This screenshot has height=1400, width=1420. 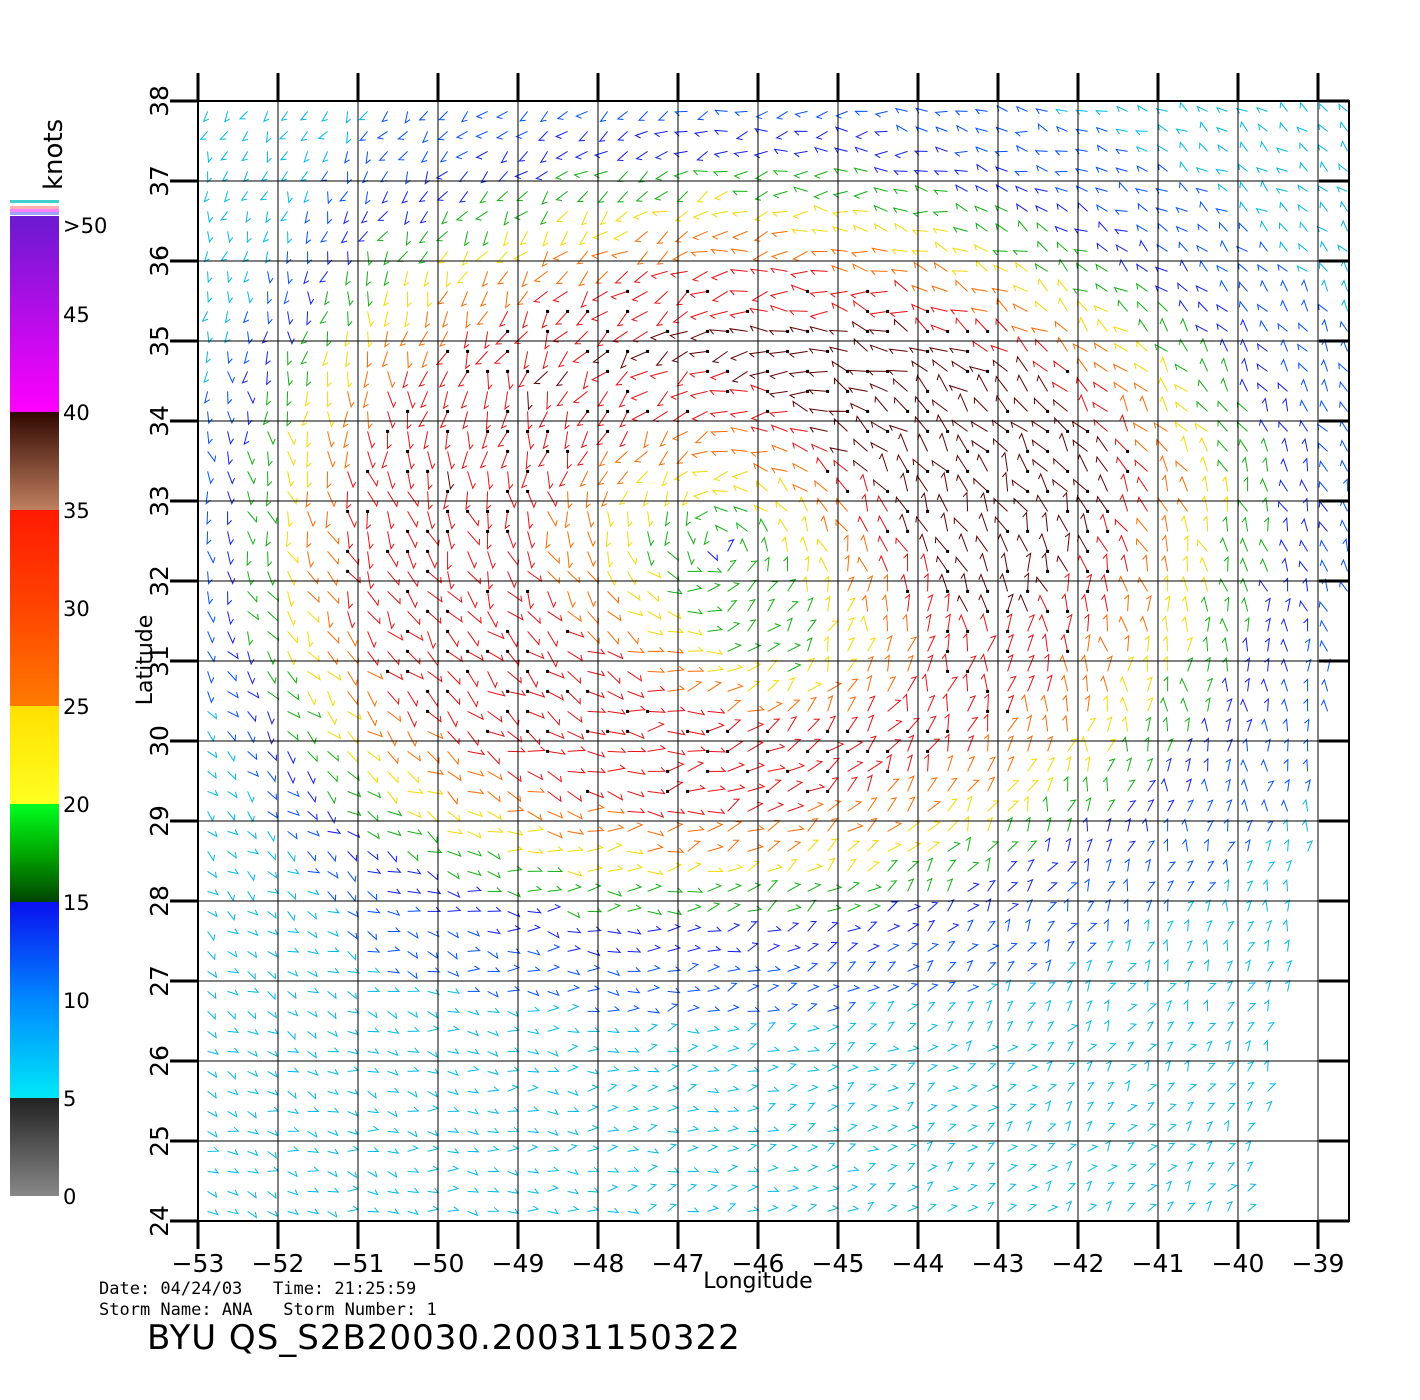 I want to click on colorbar-tick-label: 35, so click(x=76, y=511).